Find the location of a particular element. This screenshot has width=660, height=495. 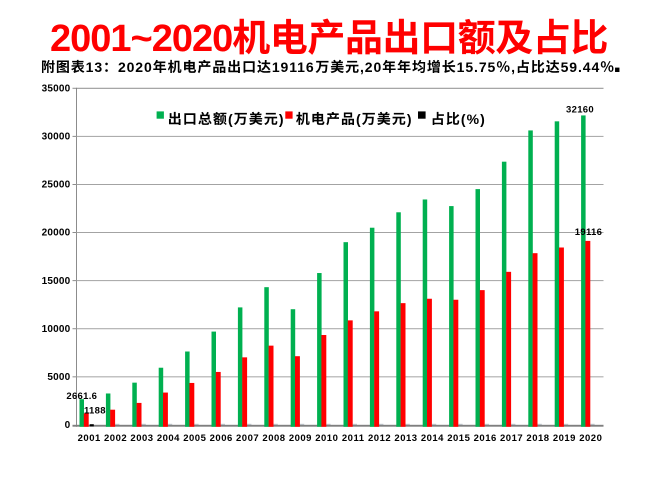

svg-text: 2015 is located at coordinates (458, 438).